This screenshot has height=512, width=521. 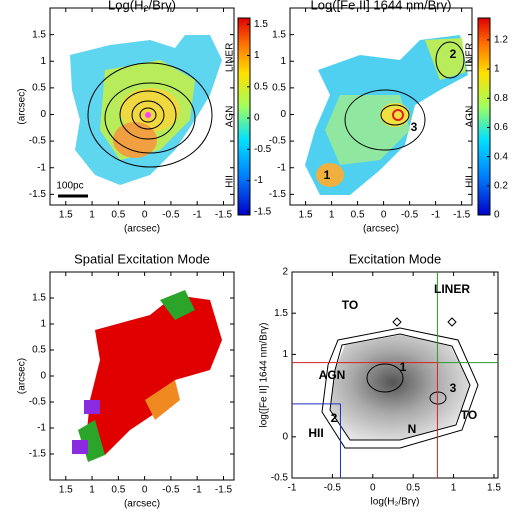 I want to click on plot-frame, so click(x=142, y=106).